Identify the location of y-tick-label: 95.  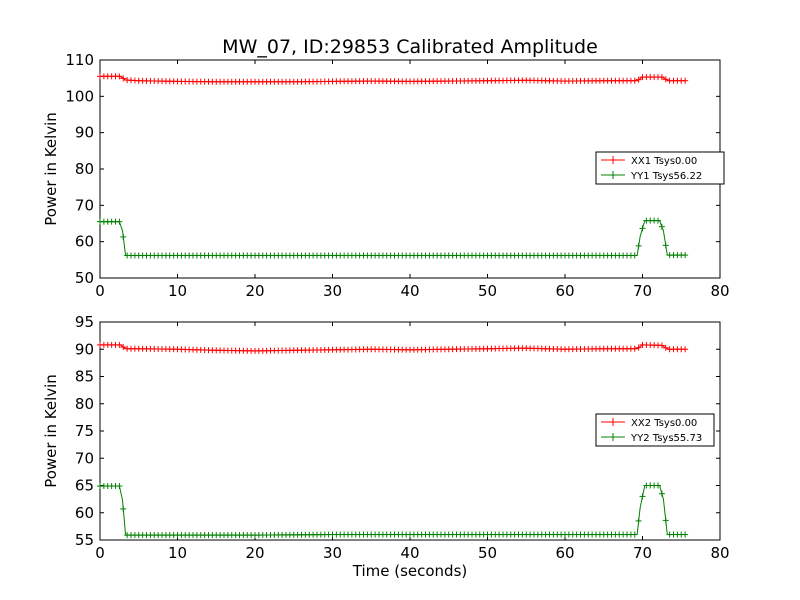
(84, 322).